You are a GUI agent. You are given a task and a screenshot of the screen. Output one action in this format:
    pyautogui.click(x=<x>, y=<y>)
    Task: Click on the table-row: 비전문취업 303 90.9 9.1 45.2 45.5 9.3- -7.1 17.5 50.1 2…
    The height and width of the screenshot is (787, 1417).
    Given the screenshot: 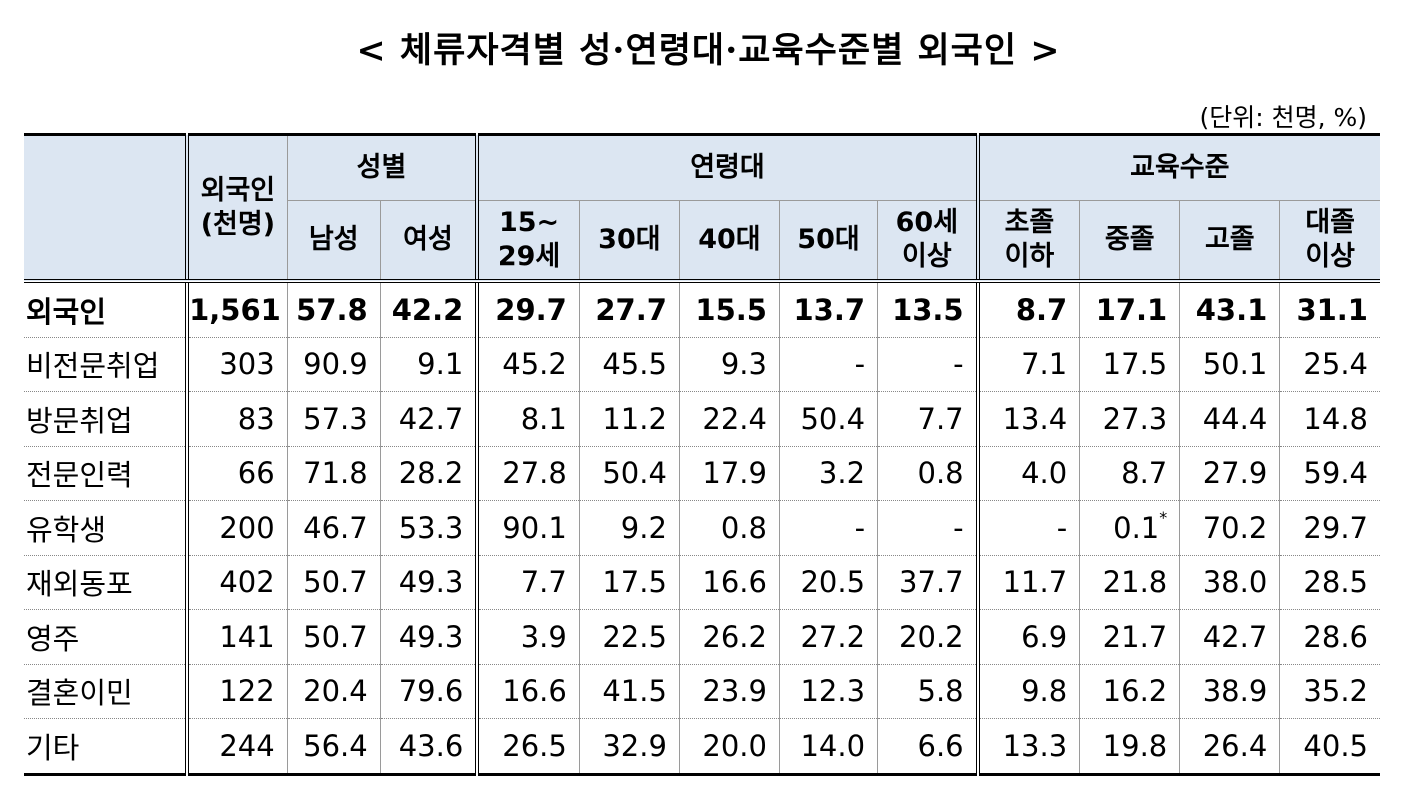 What is the action you would take?
    pyautogui.click(x=702, y=364)
    